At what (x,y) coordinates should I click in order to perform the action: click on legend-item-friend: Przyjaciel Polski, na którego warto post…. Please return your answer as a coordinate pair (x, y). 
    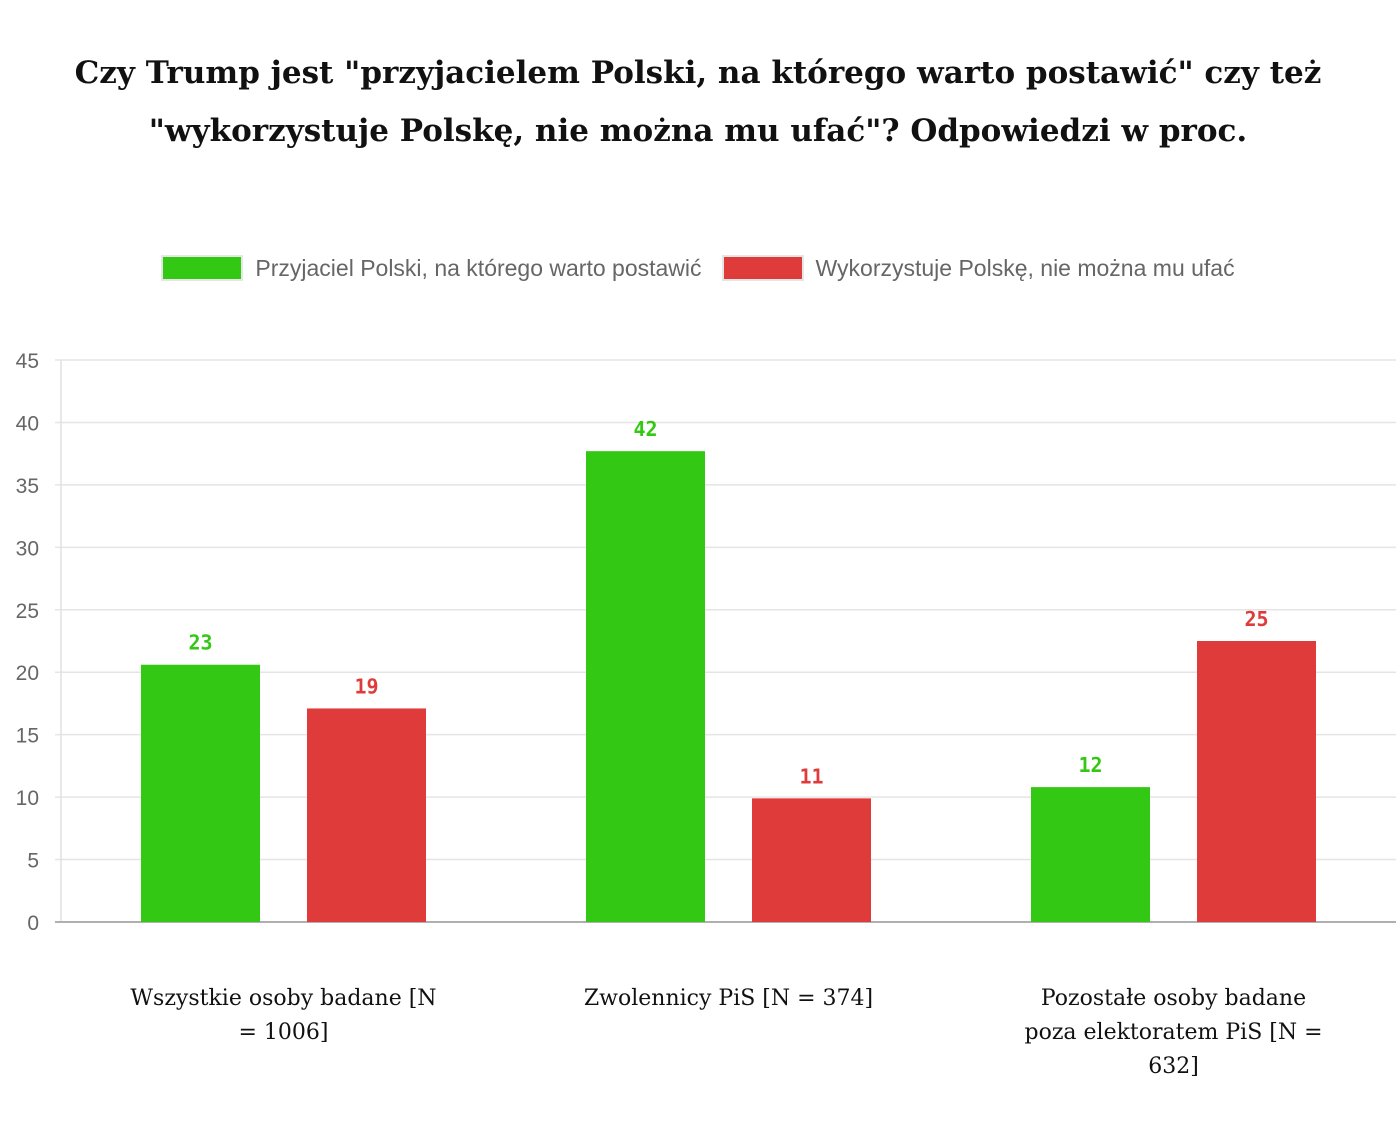
    Looking at the image, I should click on (431, 268).